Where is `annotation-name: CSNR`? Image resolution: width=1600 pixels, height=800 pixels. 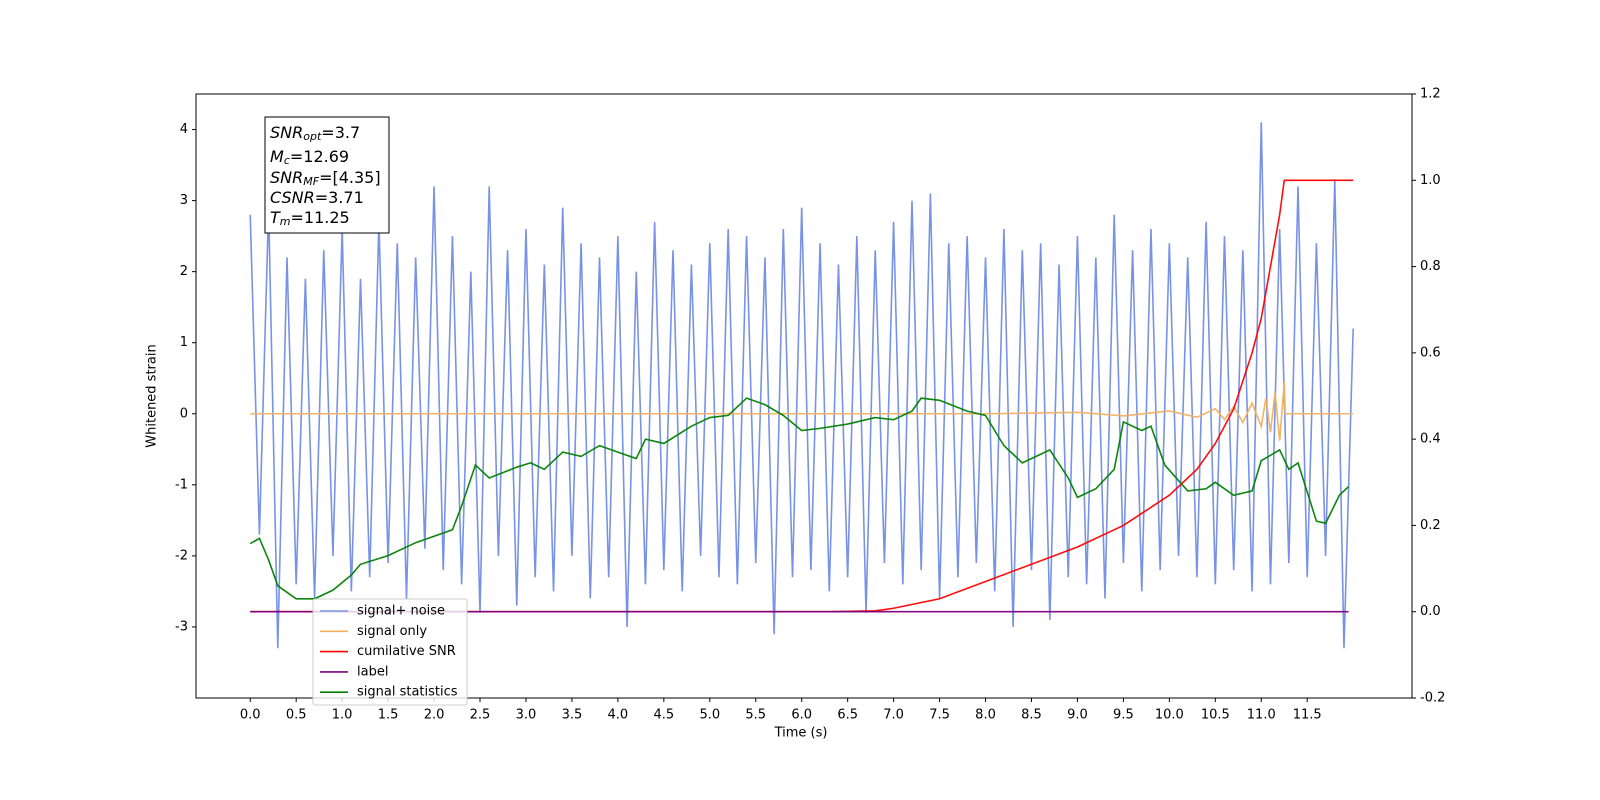
annotation-name: CSNR is located at coordinates (292, 197).